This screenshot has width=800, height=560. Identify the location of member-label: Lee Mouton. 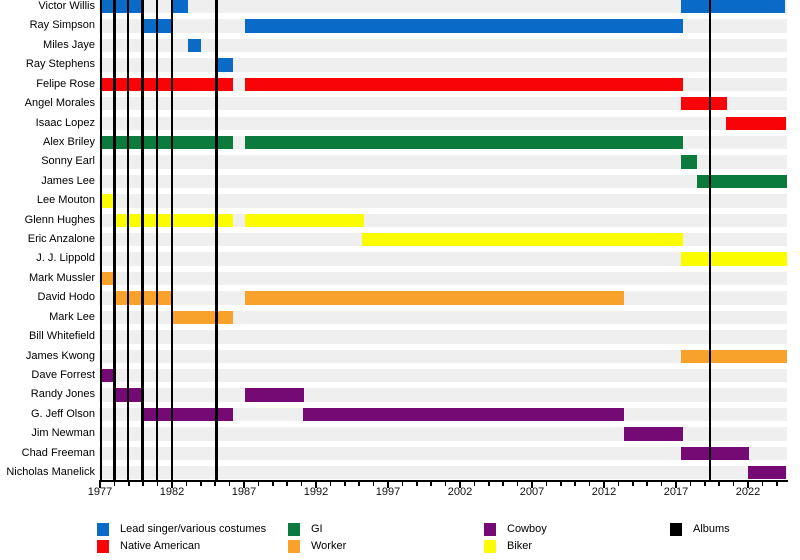
(65, 200).